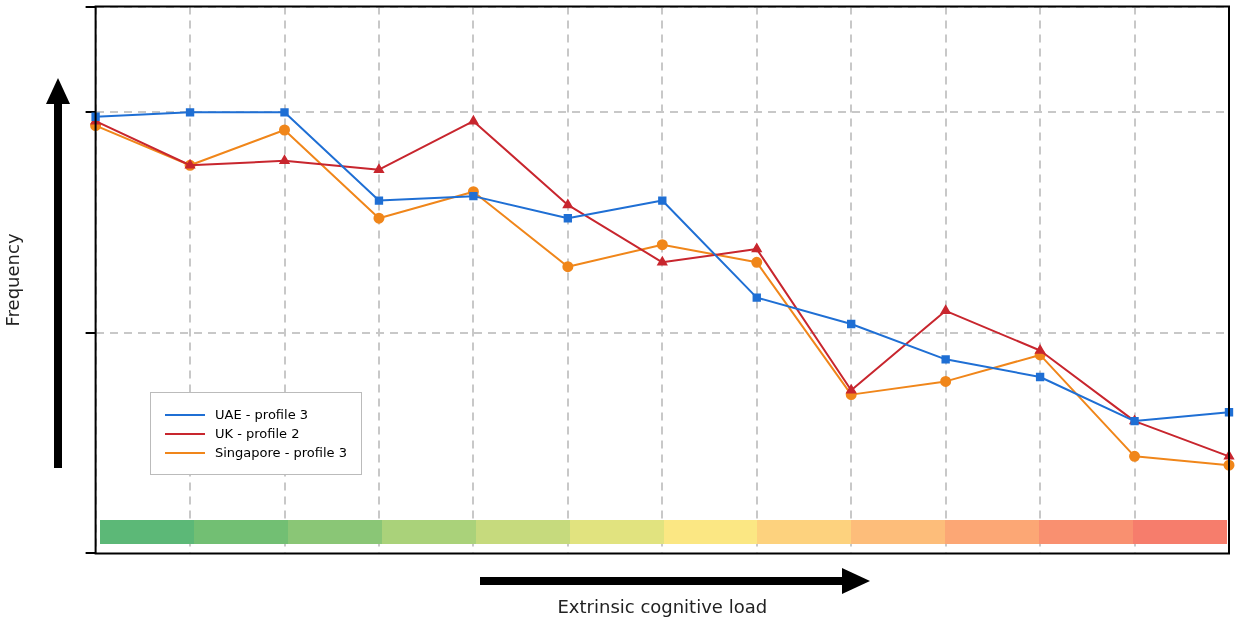  What do you see at coordinates (281, 452) in the screenshot?
I see `legend-label: Singapore - profile 3` at bounding box center [281, 452].